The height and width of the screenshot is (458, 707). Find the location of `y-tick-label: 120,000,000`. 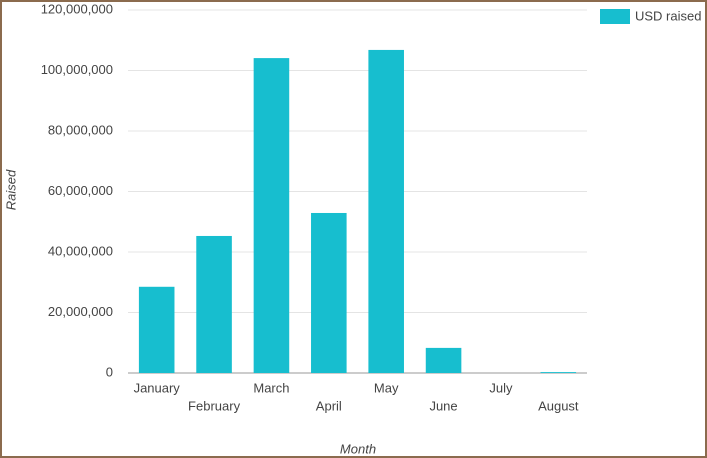

y-tick-label: 120,000,000 is located at coordinates (77, 8).